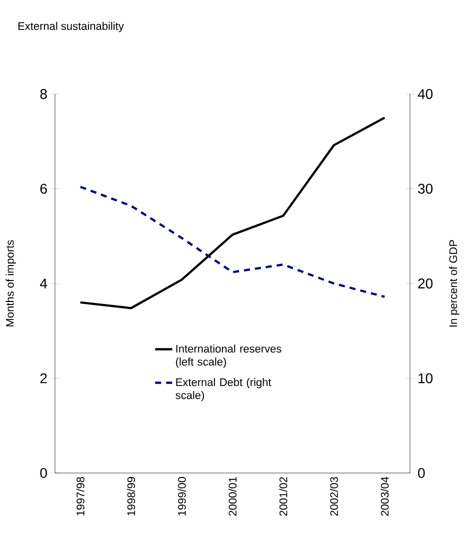  Describe the element at coordinates (425, 378) in the screenshot. I see `y2-tick-label: 10` at that location.